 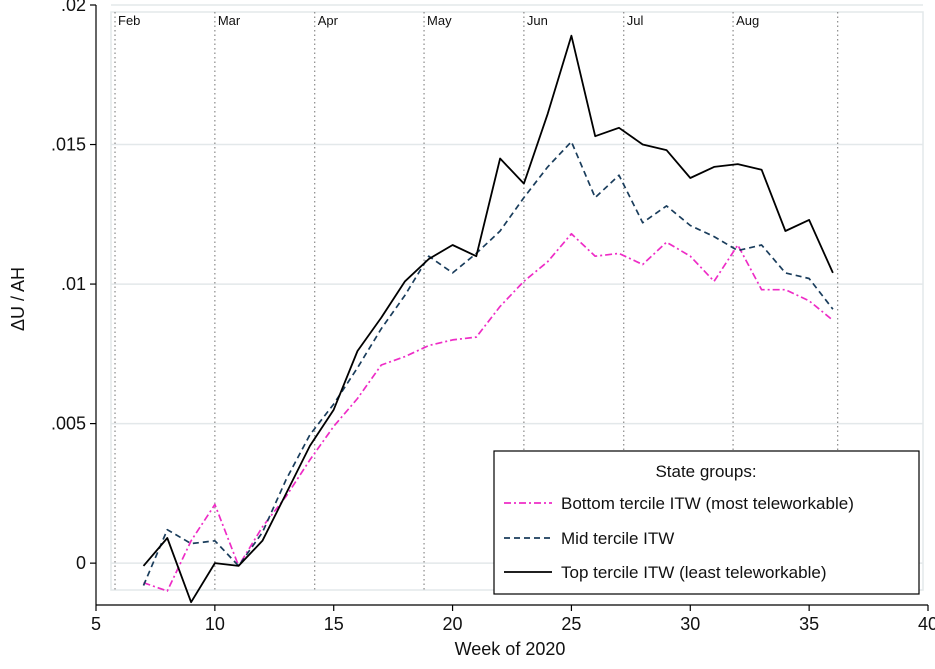 What do you see at coordinates (229, 20) in the screenshot?
I see `month-label: Mar` at bounding box center [229, 20].